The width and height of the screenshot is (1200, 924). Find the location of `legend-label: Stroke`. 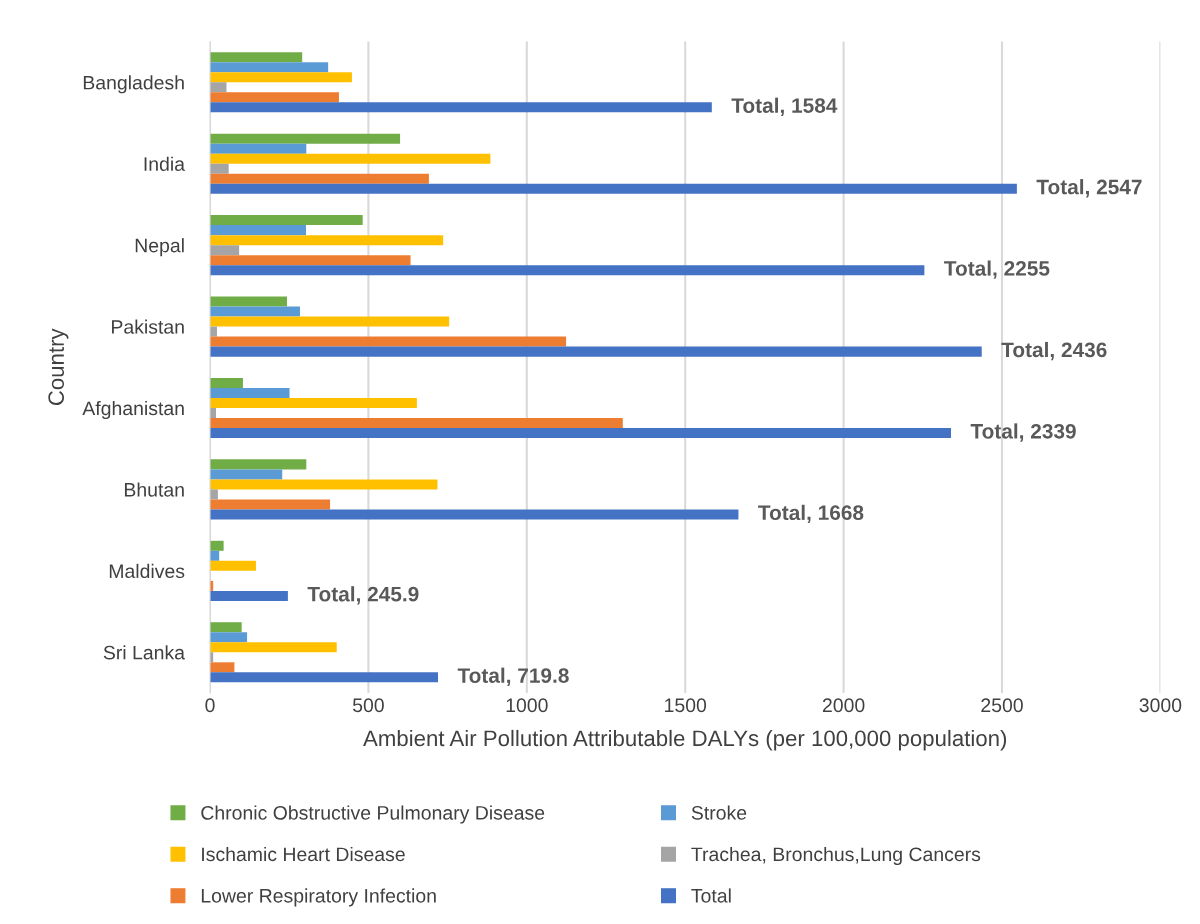

legend-label: Stroke is located at coordinates (719, 812).